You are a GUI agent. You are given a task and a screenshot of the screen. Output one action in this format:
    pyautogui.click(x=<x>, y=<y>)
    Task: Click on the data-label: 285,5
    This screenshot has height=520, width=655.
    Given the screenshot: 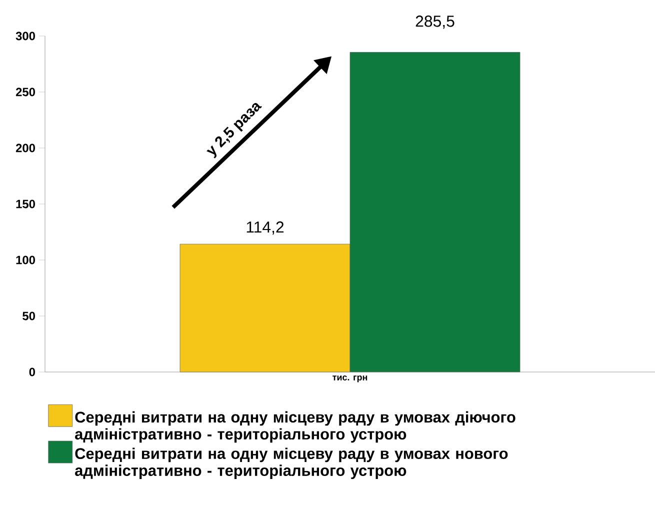 What is the action you would take?
    pyautogui.click(x=435, y=22)
    